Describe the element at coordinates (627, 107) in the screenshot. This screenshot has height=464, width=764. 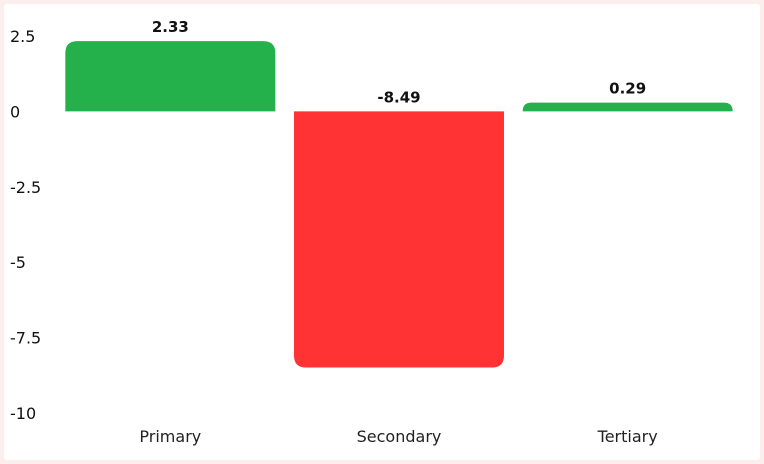
I see `bar-tertiary` at that location.